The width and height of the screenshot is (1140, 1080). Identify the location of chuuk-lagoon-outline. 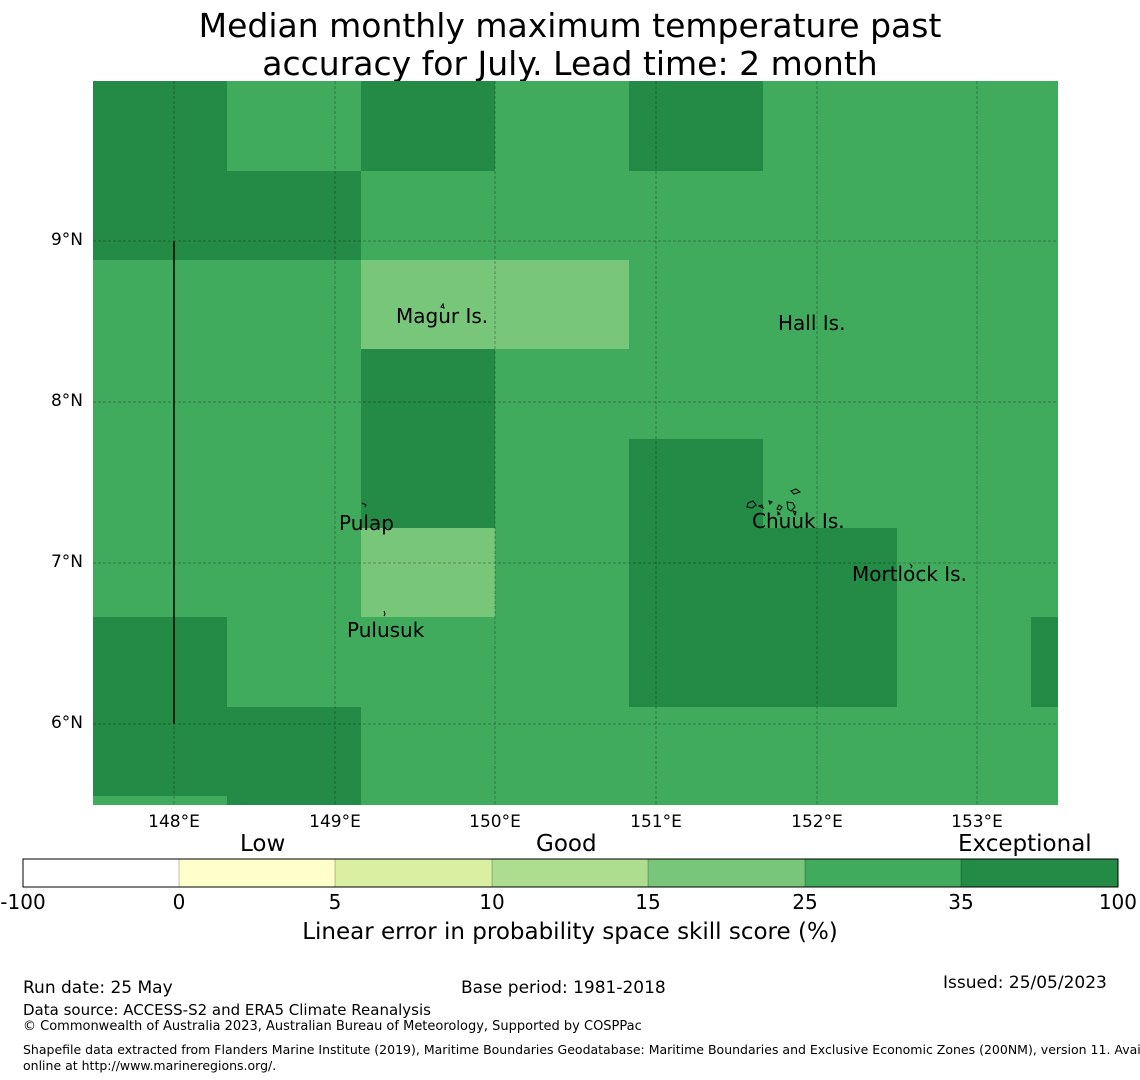
(774, 502).